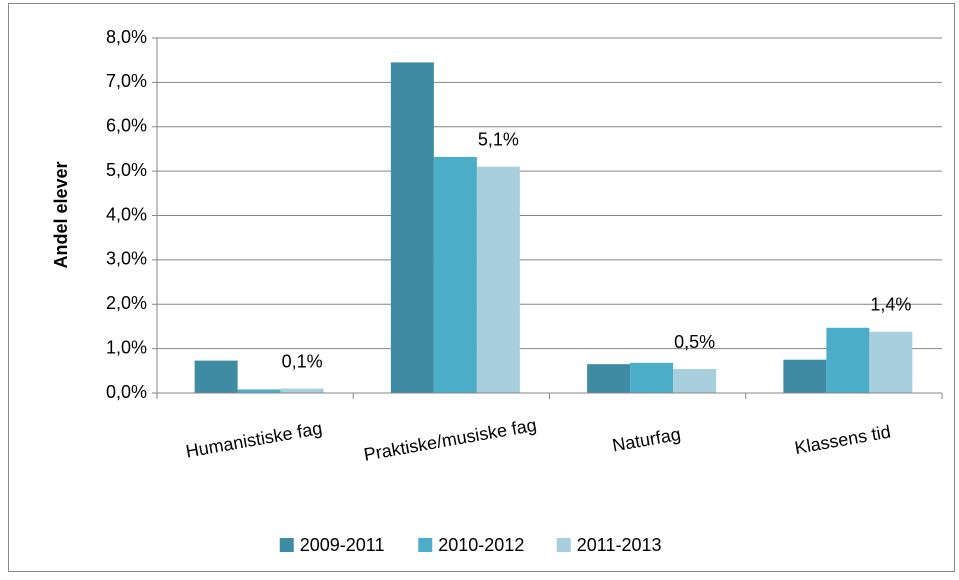 This screenshot has width=959, height=580. What do you see at coordinates (126, 126) in the screenshot?
I see `y-tick-label: 6,0%` at bounding box center [126, 126].